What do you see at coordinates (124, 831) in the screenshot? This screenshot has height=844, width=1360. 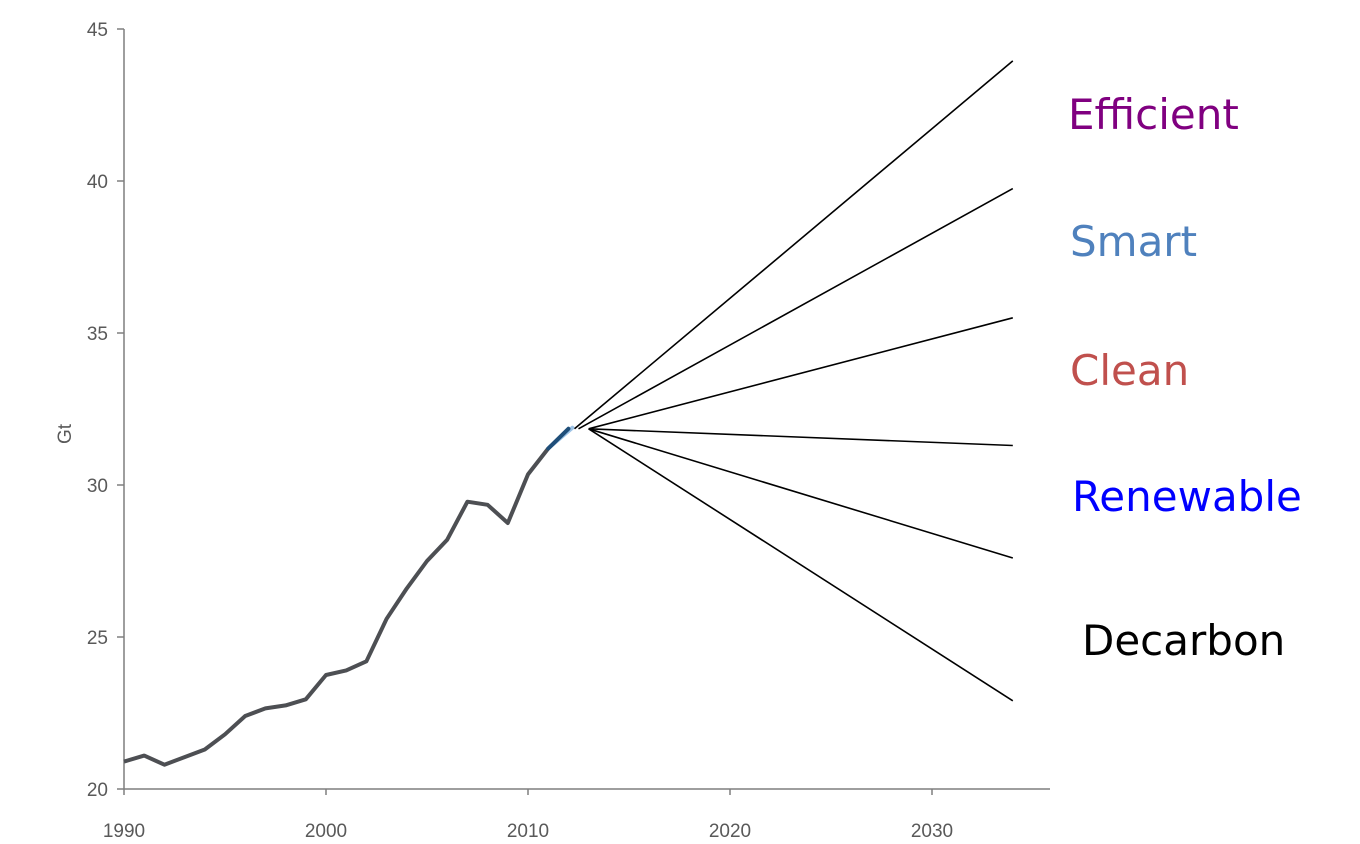 I see `x-tick-label: 1990` at bounding box center [124, 831].